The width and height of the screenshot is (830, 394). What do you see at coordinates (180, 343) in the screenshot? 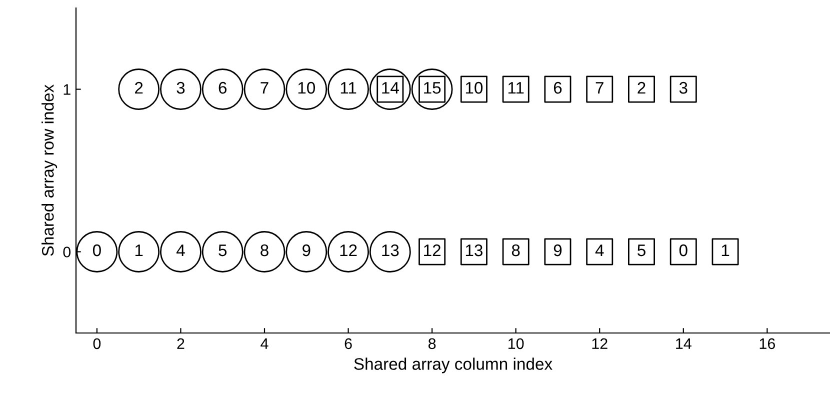
I see `x-tick-label: 2` at bounding box center [180, 343].